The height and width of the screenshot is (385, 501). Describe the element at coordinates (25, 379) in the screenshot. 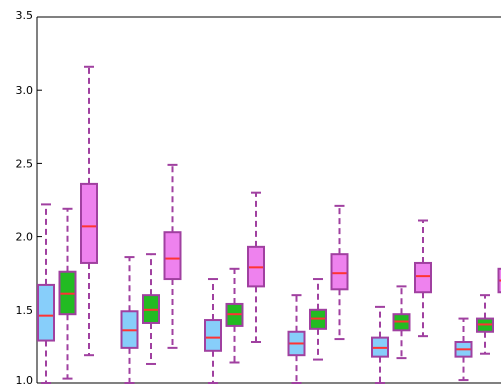

I see `y-tick-label: 1.0` at that location.